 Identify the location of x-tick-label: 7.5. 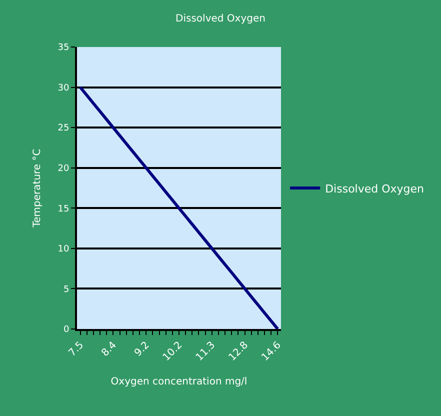
(76, 349).